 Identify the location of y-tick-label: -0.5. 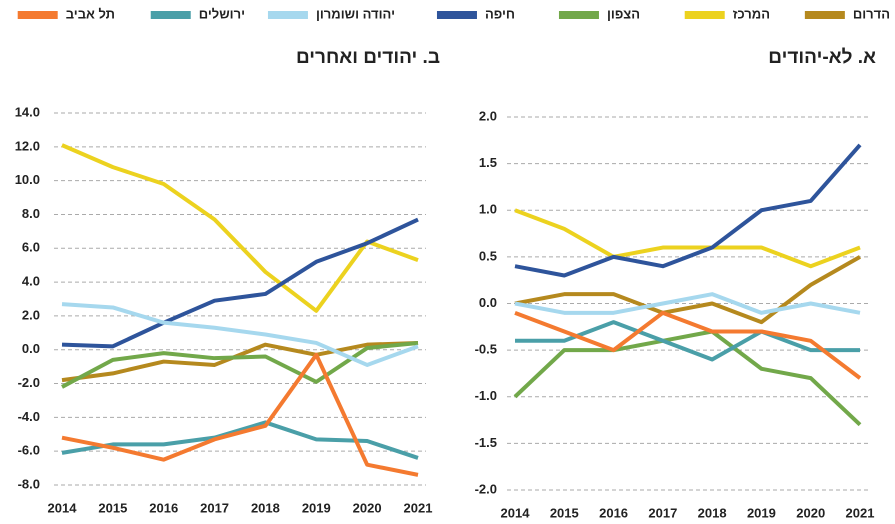
(486, 349).